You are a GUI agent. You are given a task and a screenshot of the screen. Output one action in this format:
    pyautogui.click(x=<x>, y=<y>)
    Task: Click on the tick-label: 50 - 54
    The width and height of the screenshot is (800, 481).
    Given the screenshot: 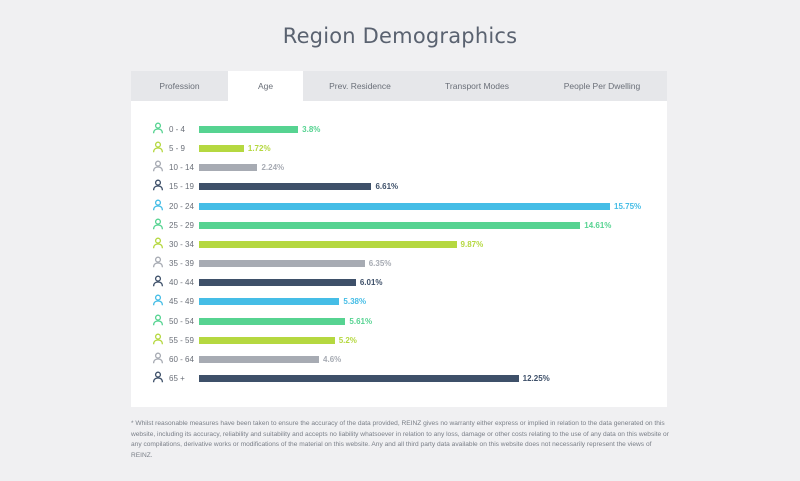 What is the action you would take?
    pyautogui.click(x=181, y=321)
    